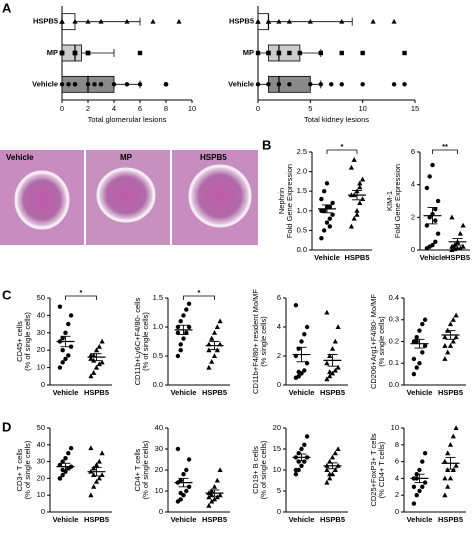 Image resolution: width=474 pixels, height=543 pixels. I want to click on panel-label: A, so click(7, 7).